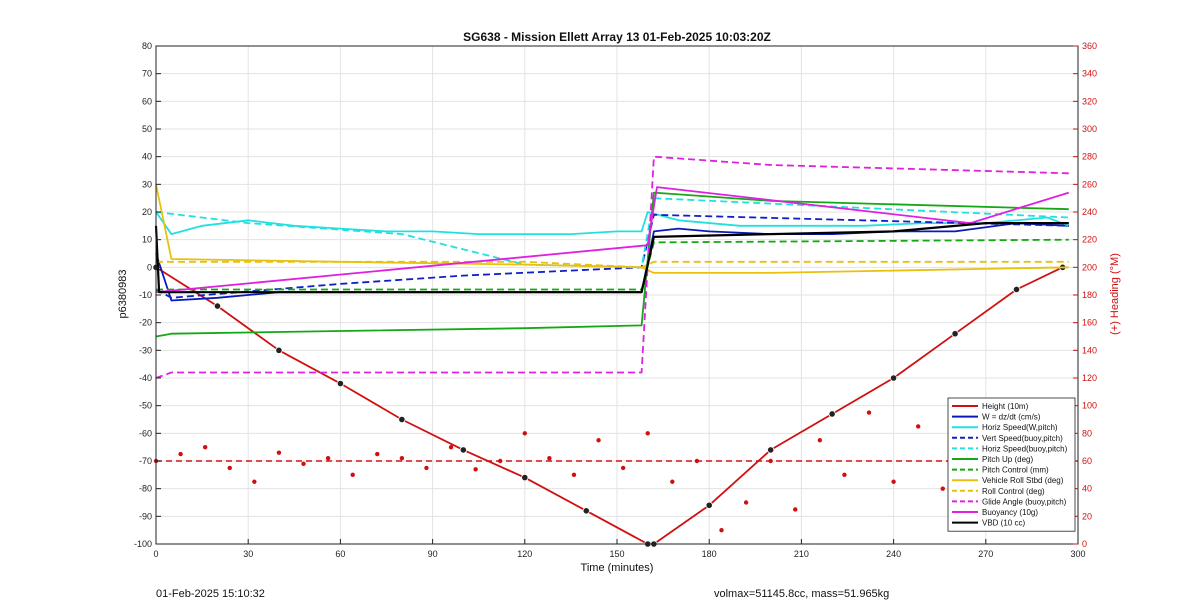  What do you see at coordinates (709, 554) in the screenshot?
I see `x-tick-label: 180` at bounding box center [709, 554].